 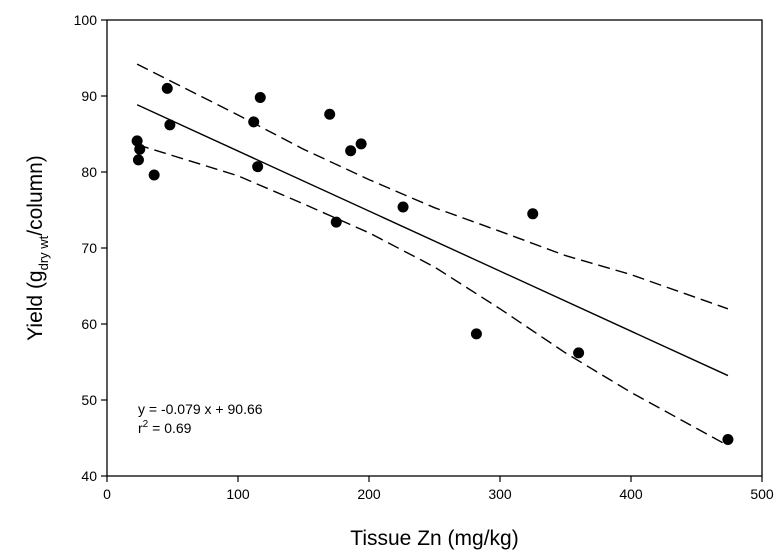 What do you see at coordinates (89, 400) in the screenshot?
I see `y-tick-label: 50` at bounding box center [89, 400].